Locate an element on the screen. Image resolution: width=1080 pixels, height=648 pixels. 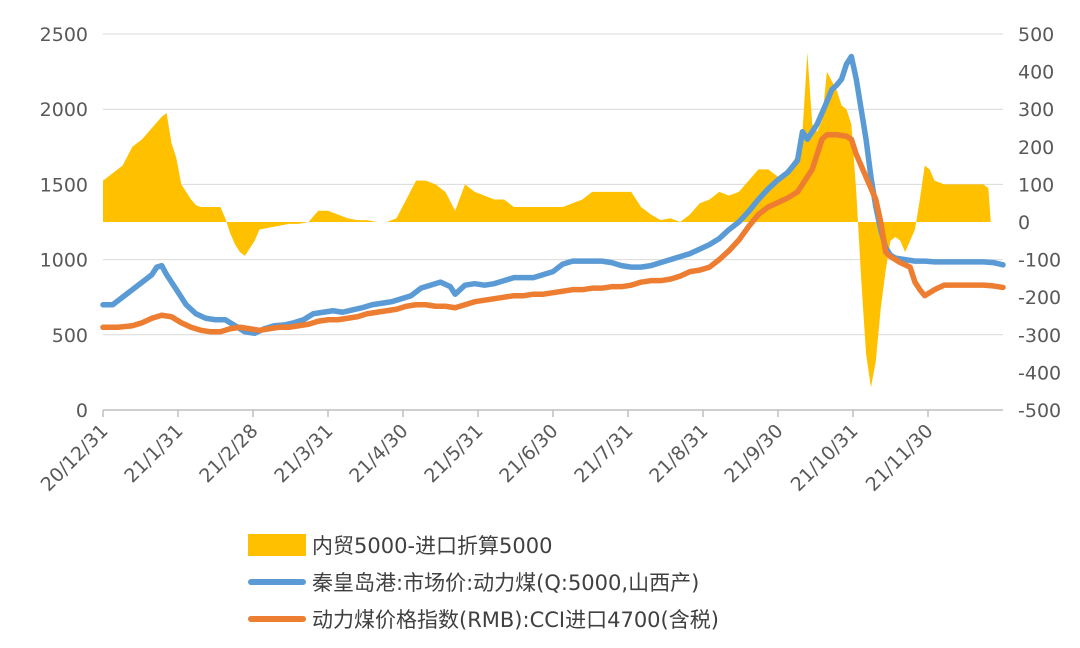
left-axis-ticks: 0 500 1000 1500 2000 2500 is located at coordinates (64, 223).